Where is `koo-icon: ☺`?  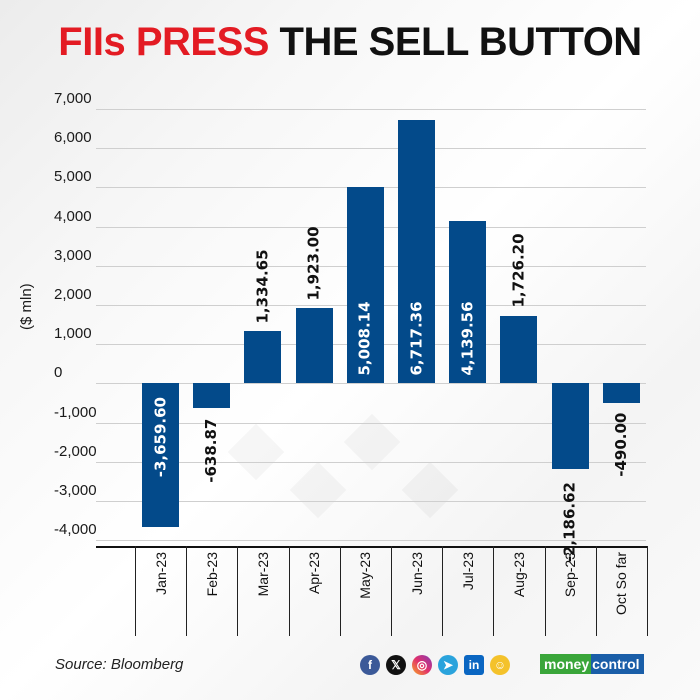
koo-icon: ☺ is located at coordinates (500, 665).